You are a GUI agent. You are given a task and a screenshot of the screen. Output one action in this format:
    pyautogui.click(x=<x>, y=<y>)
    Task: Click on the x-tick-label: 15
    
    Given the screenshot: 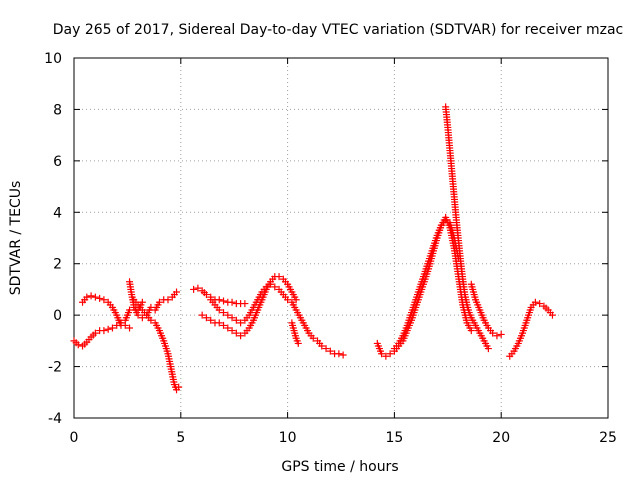 What is the action you would take?
    pyautogui.click(x=394, y=438)
    